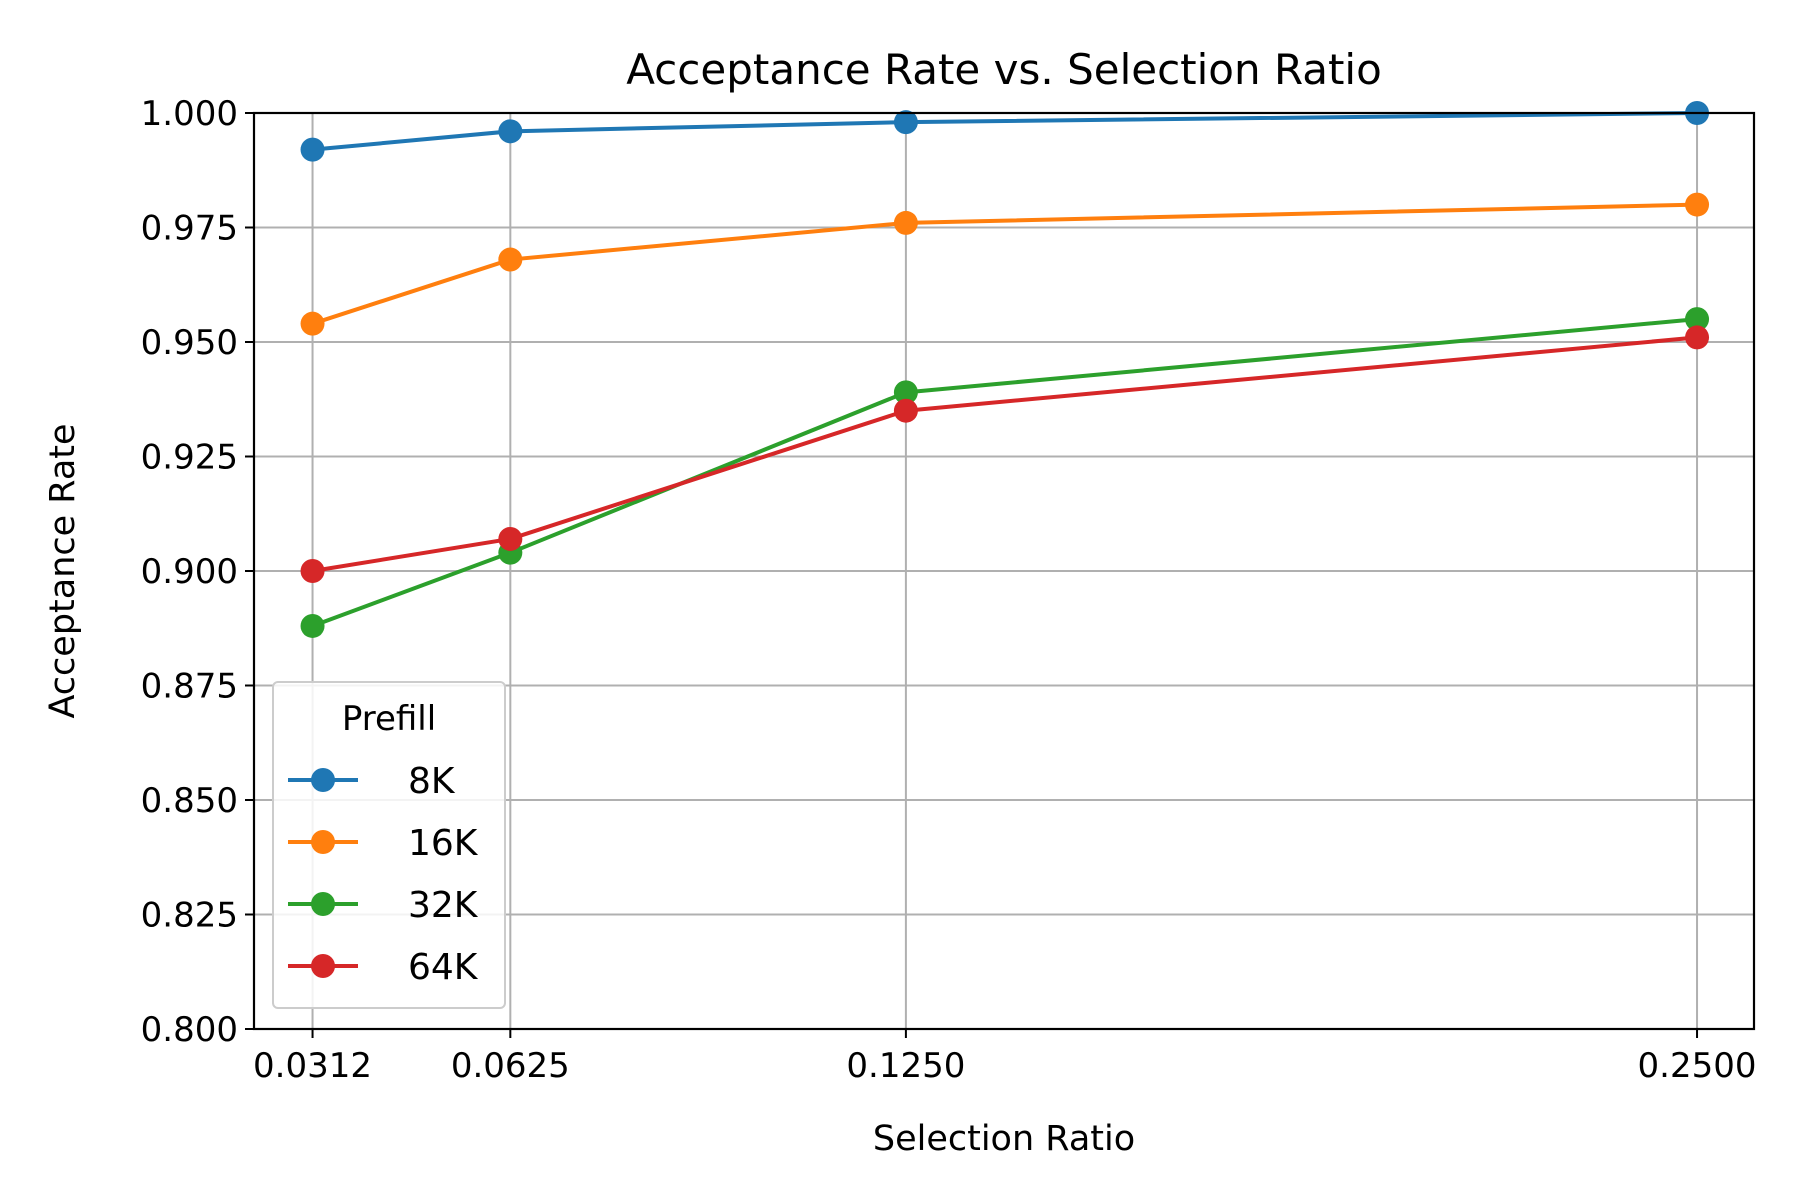 The height and width of the screenshot is (1200, 1800). What do you see at coordinates (63, 570) in the screenshot?
I see `y-axis-label: Acceptance Rate` at bounding box center [63, 570].